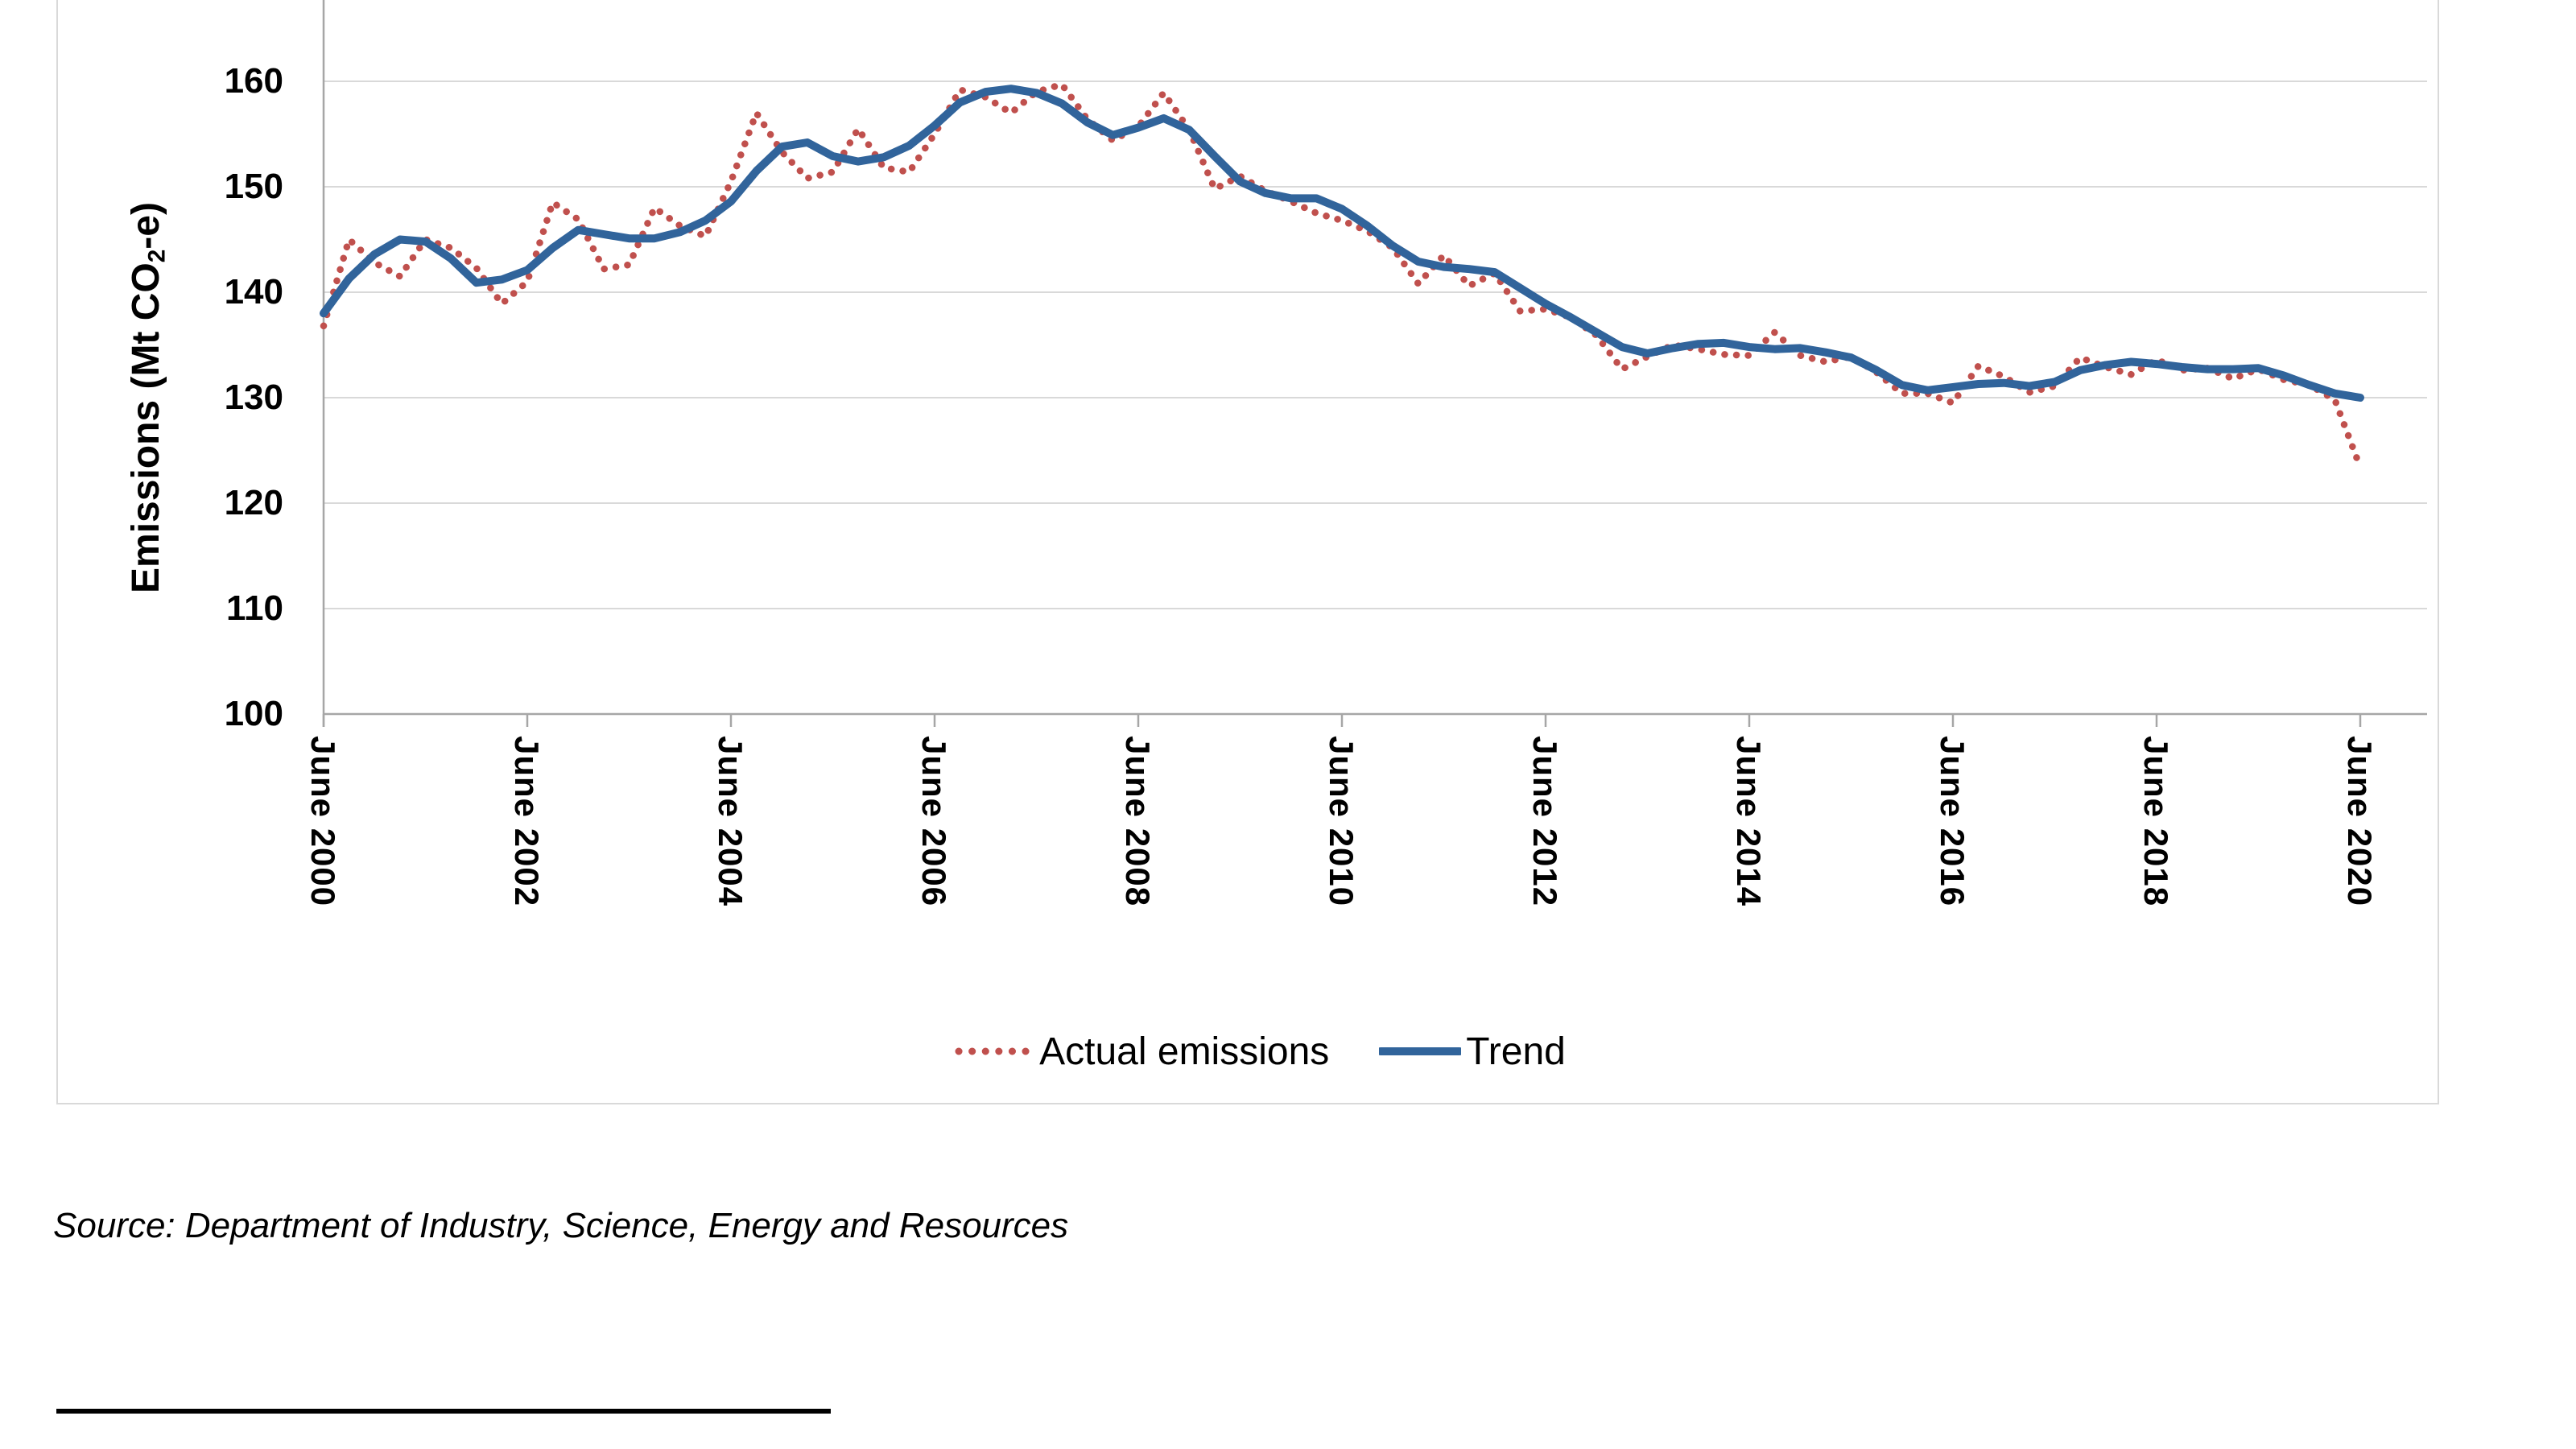 The width and height of the screenshot is (2576, 1449). Describe the element at coordinates (730, 821) in the screenshot. I see `x-tick-label-june-2004: June 2004` at that location.